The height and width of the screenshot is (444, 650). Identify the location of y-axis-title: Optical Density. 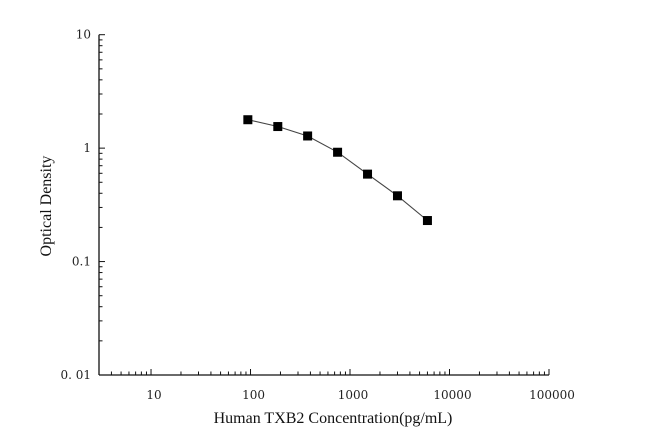
(46, 206).